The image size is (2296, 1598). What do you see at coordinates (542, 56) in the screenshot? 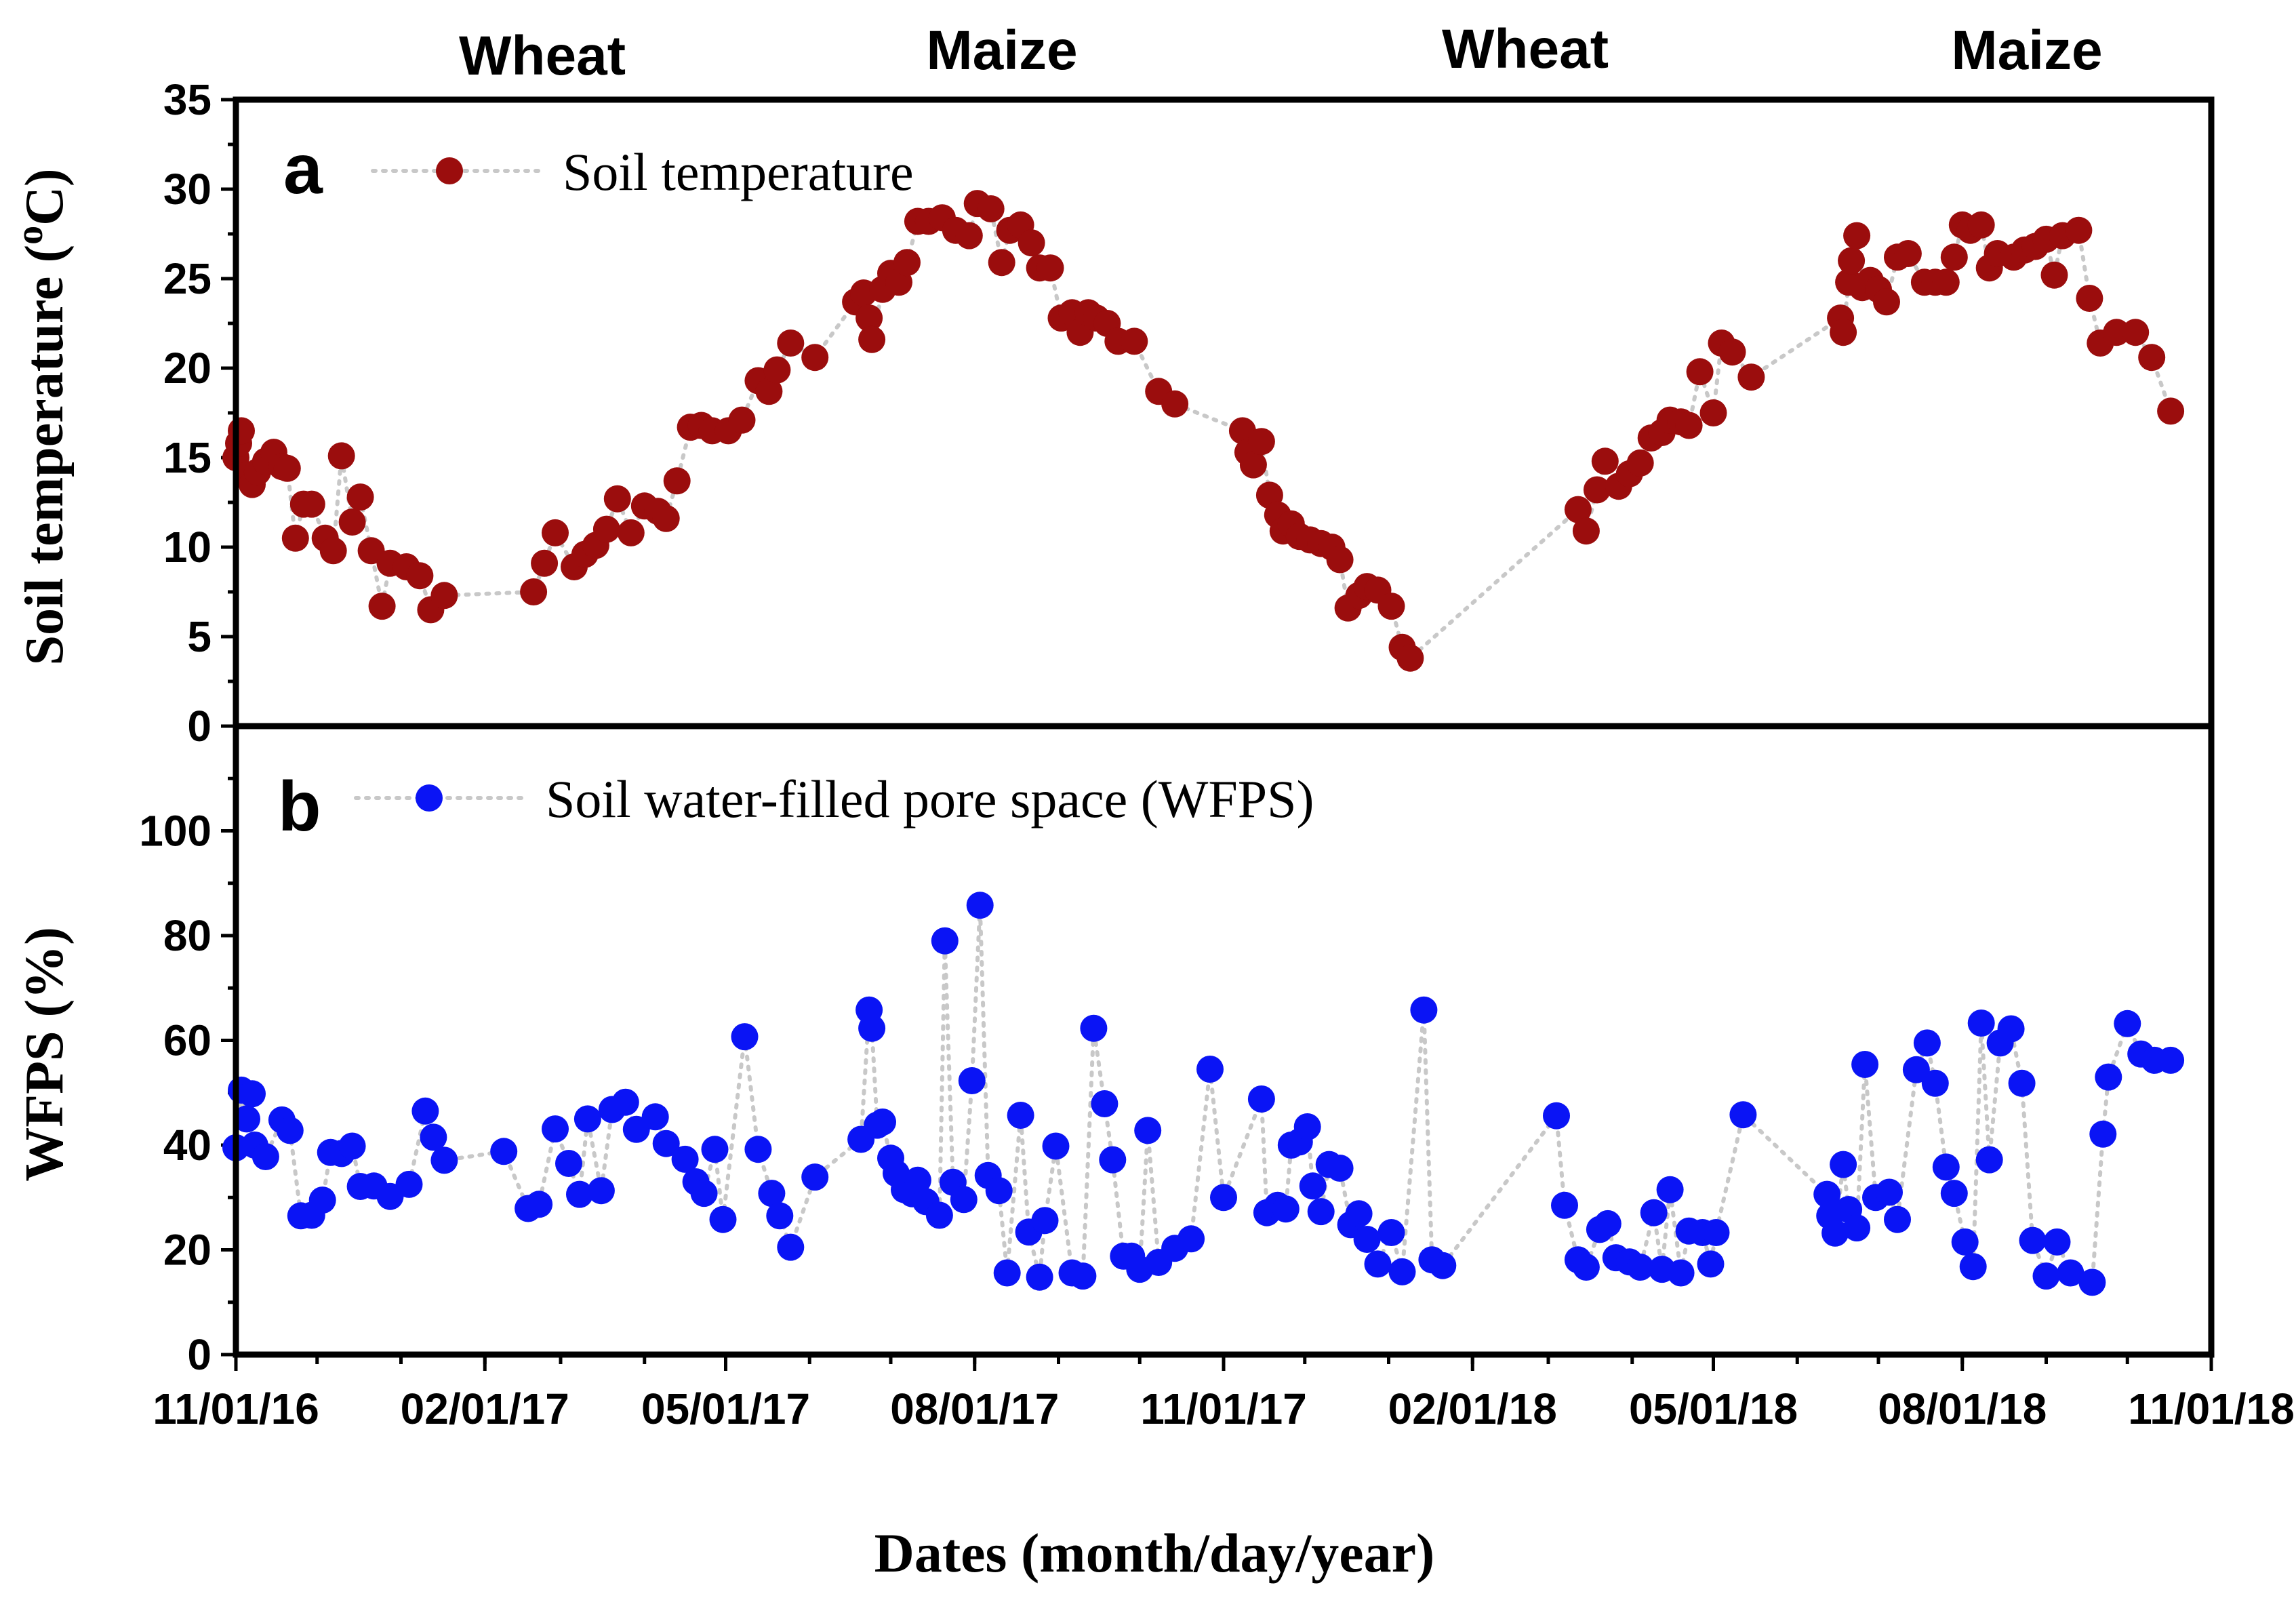
I see `crop-label-wheat-1: Wheat` at bounding box center [542, 56].